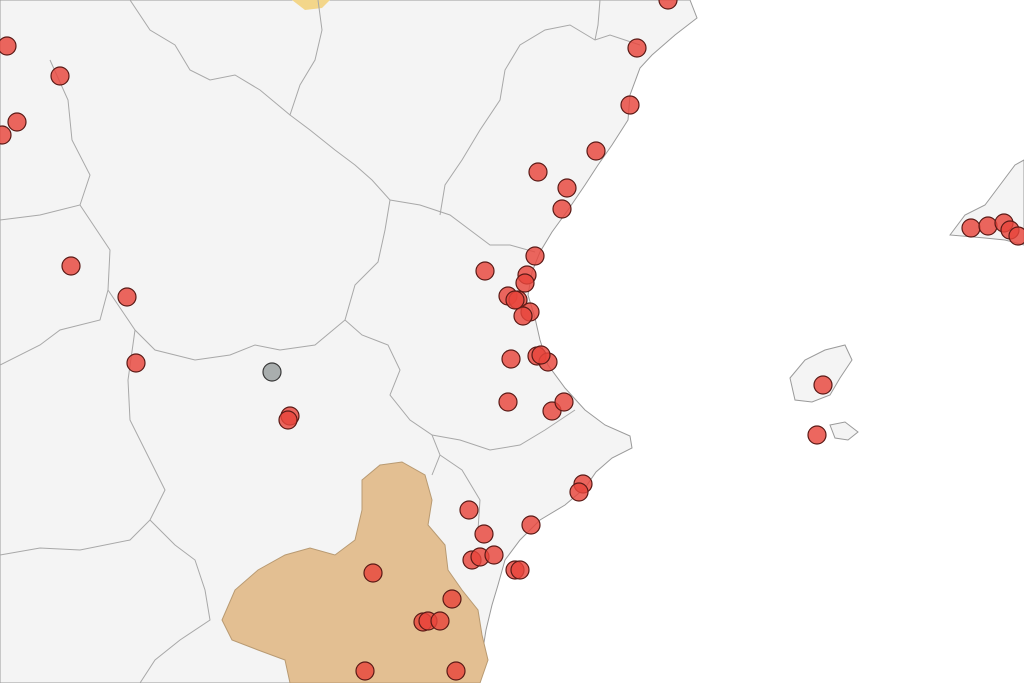 The height and width of the screenshot is (683, 1024). I want to click on ibiza, so click(821, 373).